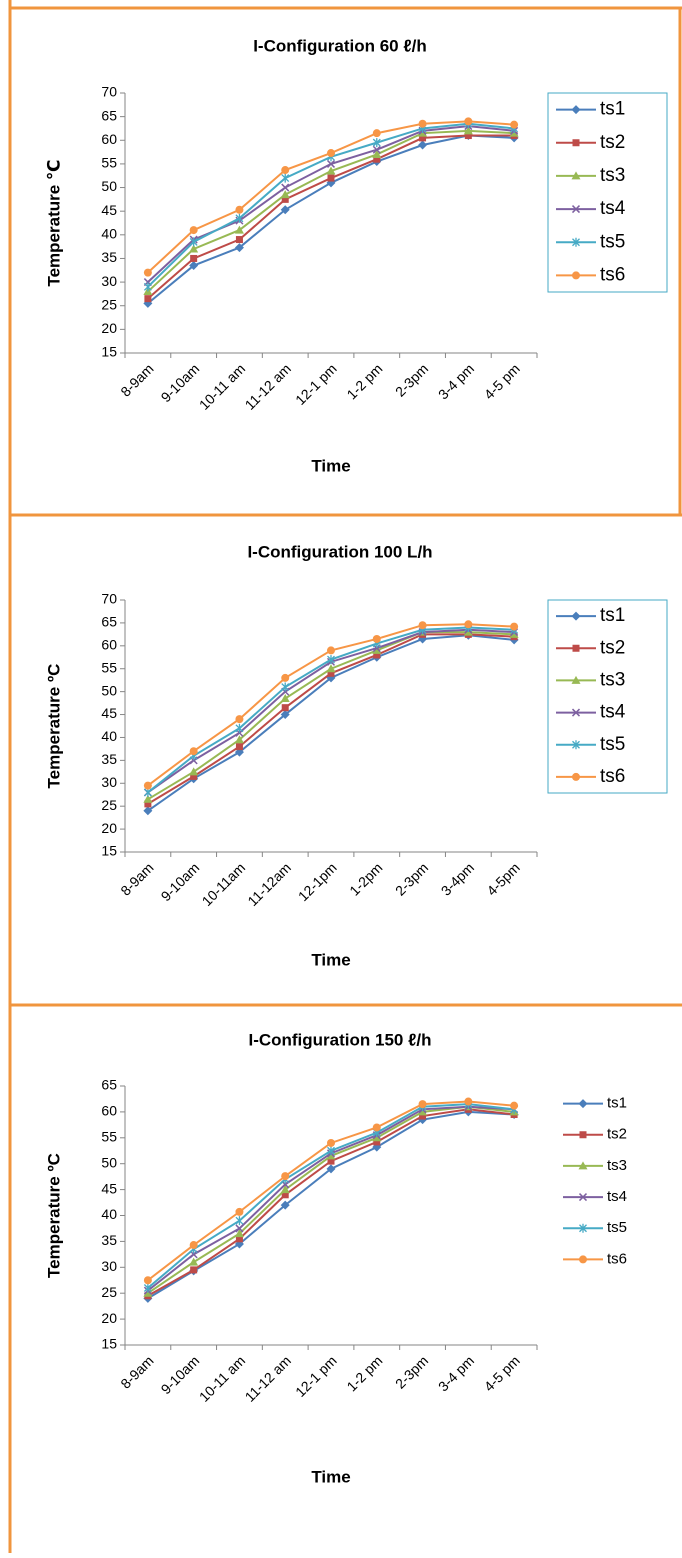 Image resolution: width=682 pixels, height=1558 pixels. I want to click on chart-title: I-Configuration 150 ℓ/h, so click(339, 1039).